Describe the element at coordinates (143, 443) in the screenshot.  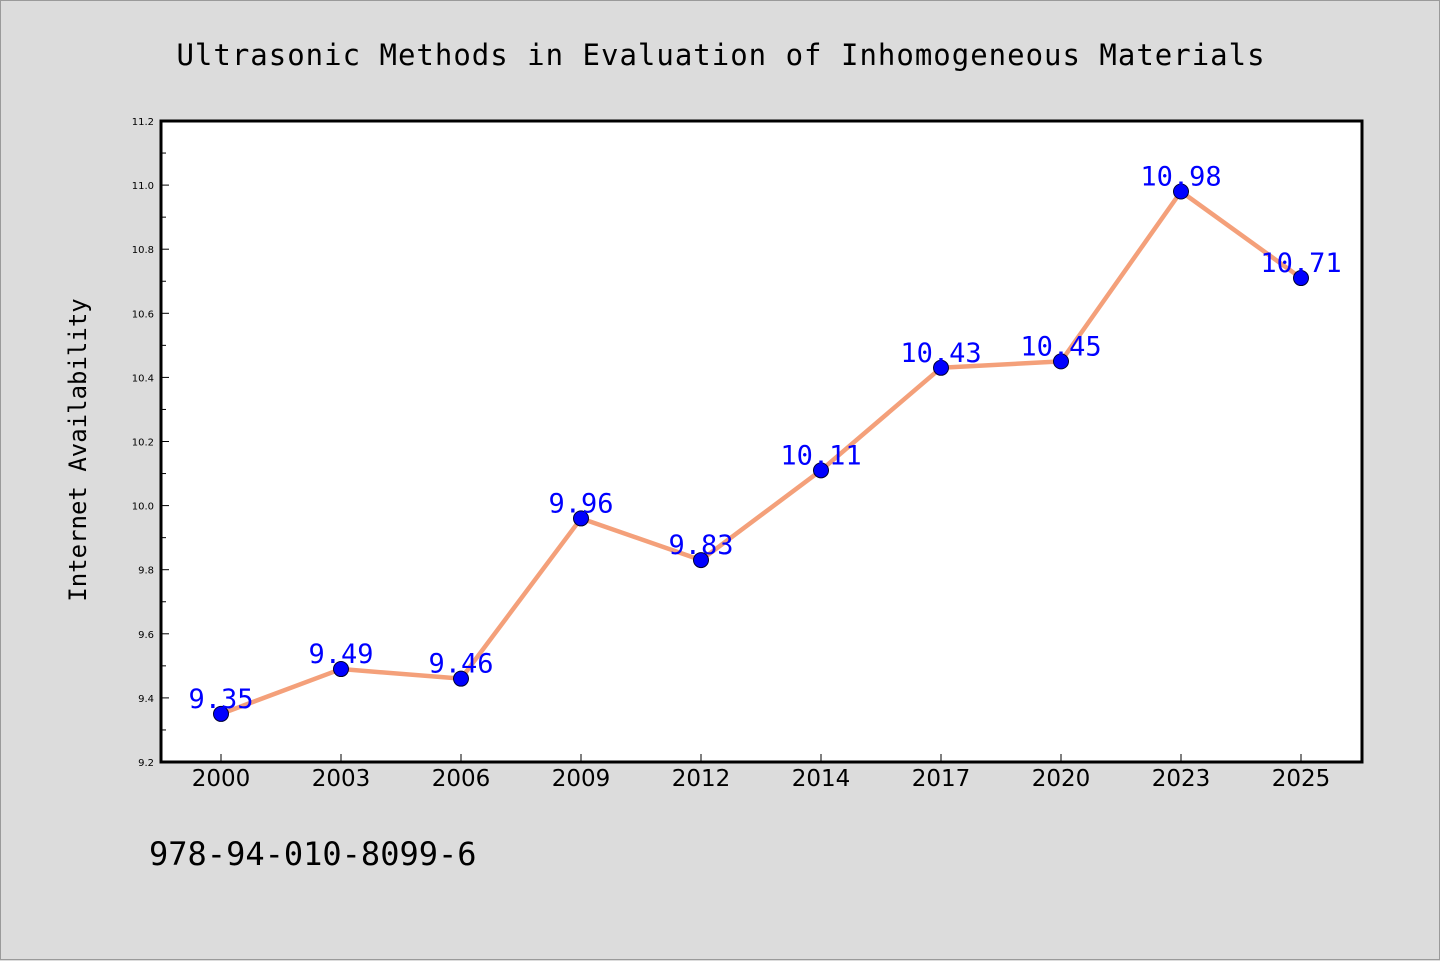
I see `y-tick-label: 10.2` at that location.